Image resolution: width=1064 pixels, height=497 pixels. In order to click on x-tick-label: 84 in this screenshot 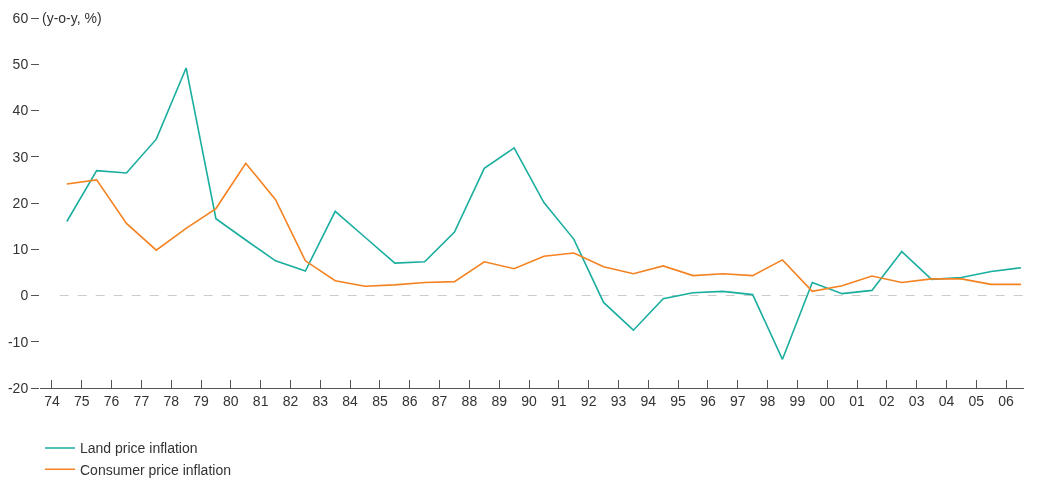, I will do `click(350, 400)`.